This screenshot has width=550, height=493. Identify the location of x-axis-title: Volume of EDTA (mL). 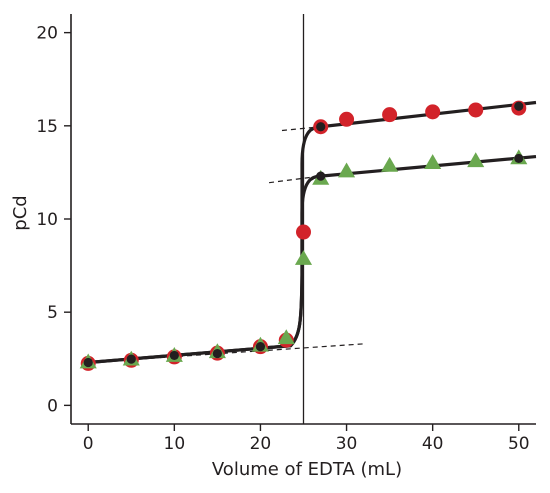
(307, 469).